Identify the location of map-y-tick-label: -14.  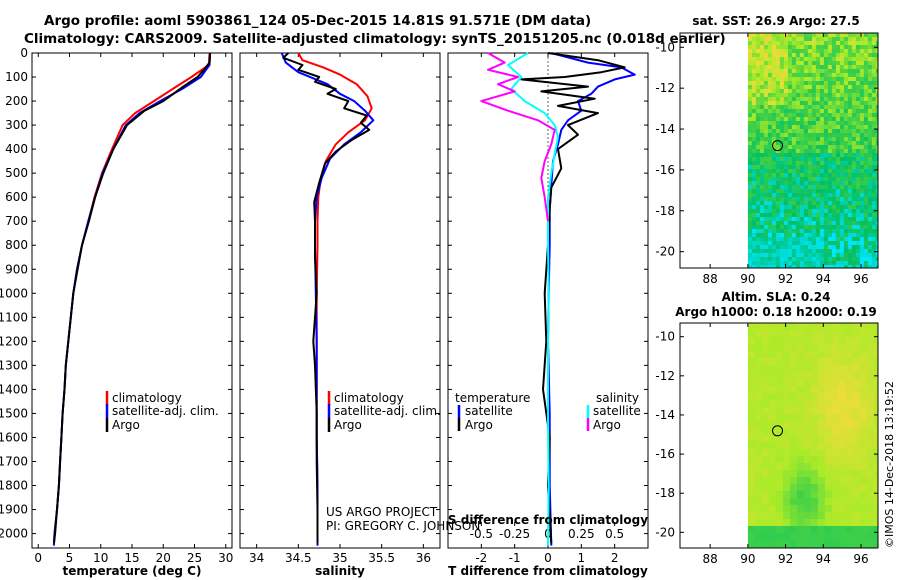
(665, 129).